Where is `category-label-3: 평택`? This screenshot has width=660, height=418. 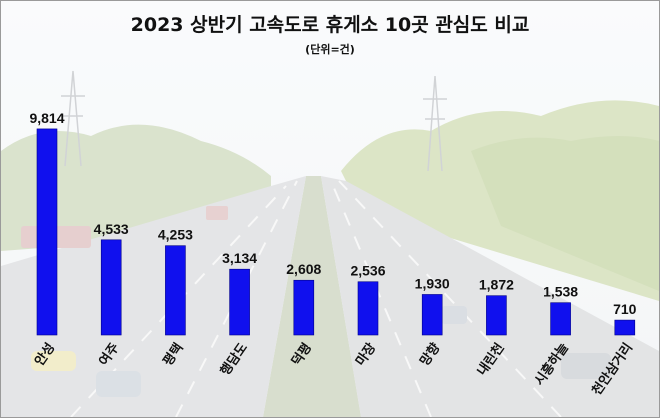 category-label-3: 평택 is located at coordinates (173, 354).